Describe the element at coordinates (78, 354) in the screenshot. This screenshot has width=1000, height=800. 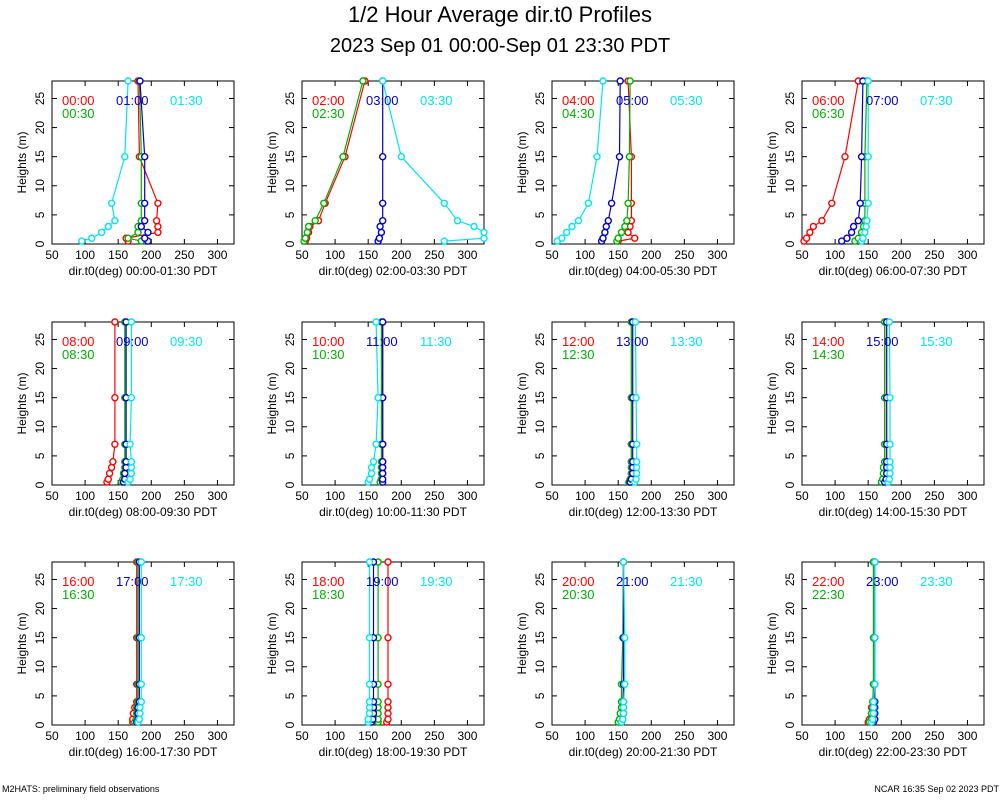
I see `legend-entry: 08:30` at that location.